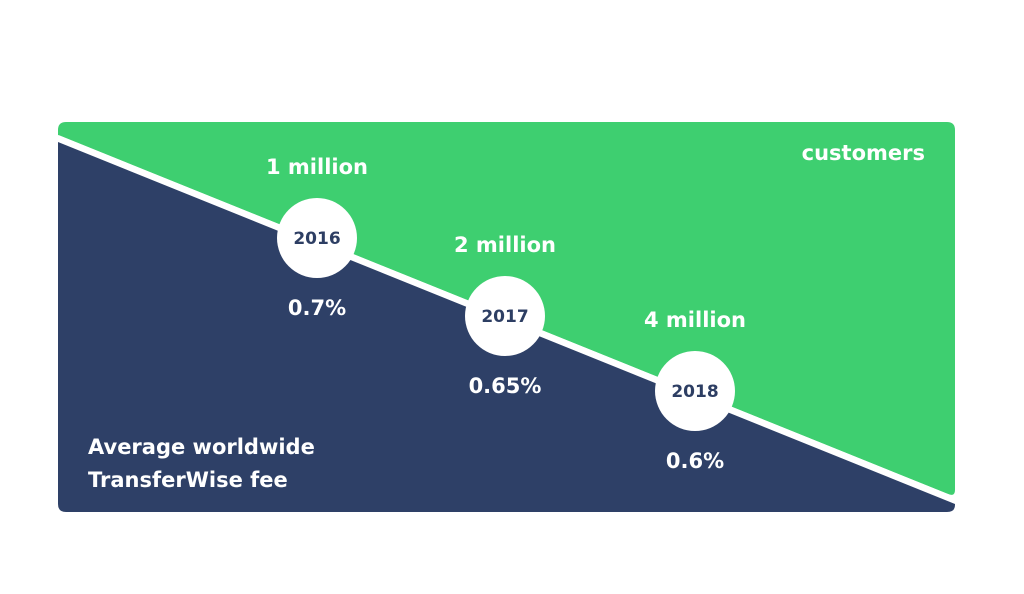 The width and height of the screenshot is (1024, 594). Describe the element at coordinates (505, 245) in the screenshot. I see `customer-count: 2 million` at that location.